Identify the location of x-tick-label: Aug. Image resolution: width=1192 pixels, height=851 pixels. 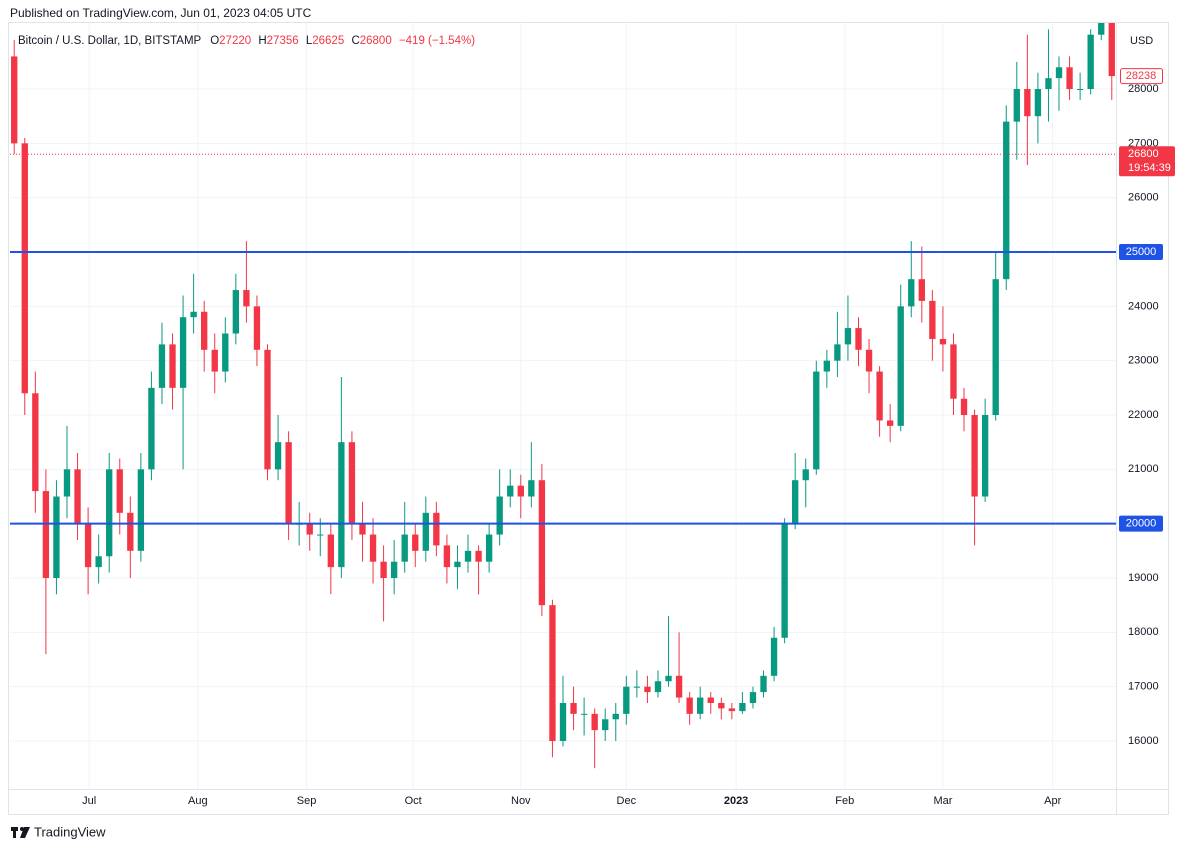
(198, 801).